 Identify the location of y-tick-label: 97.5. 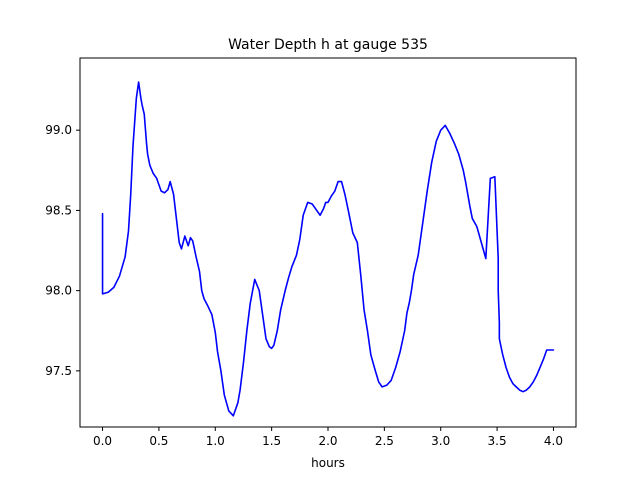
(58, 371).